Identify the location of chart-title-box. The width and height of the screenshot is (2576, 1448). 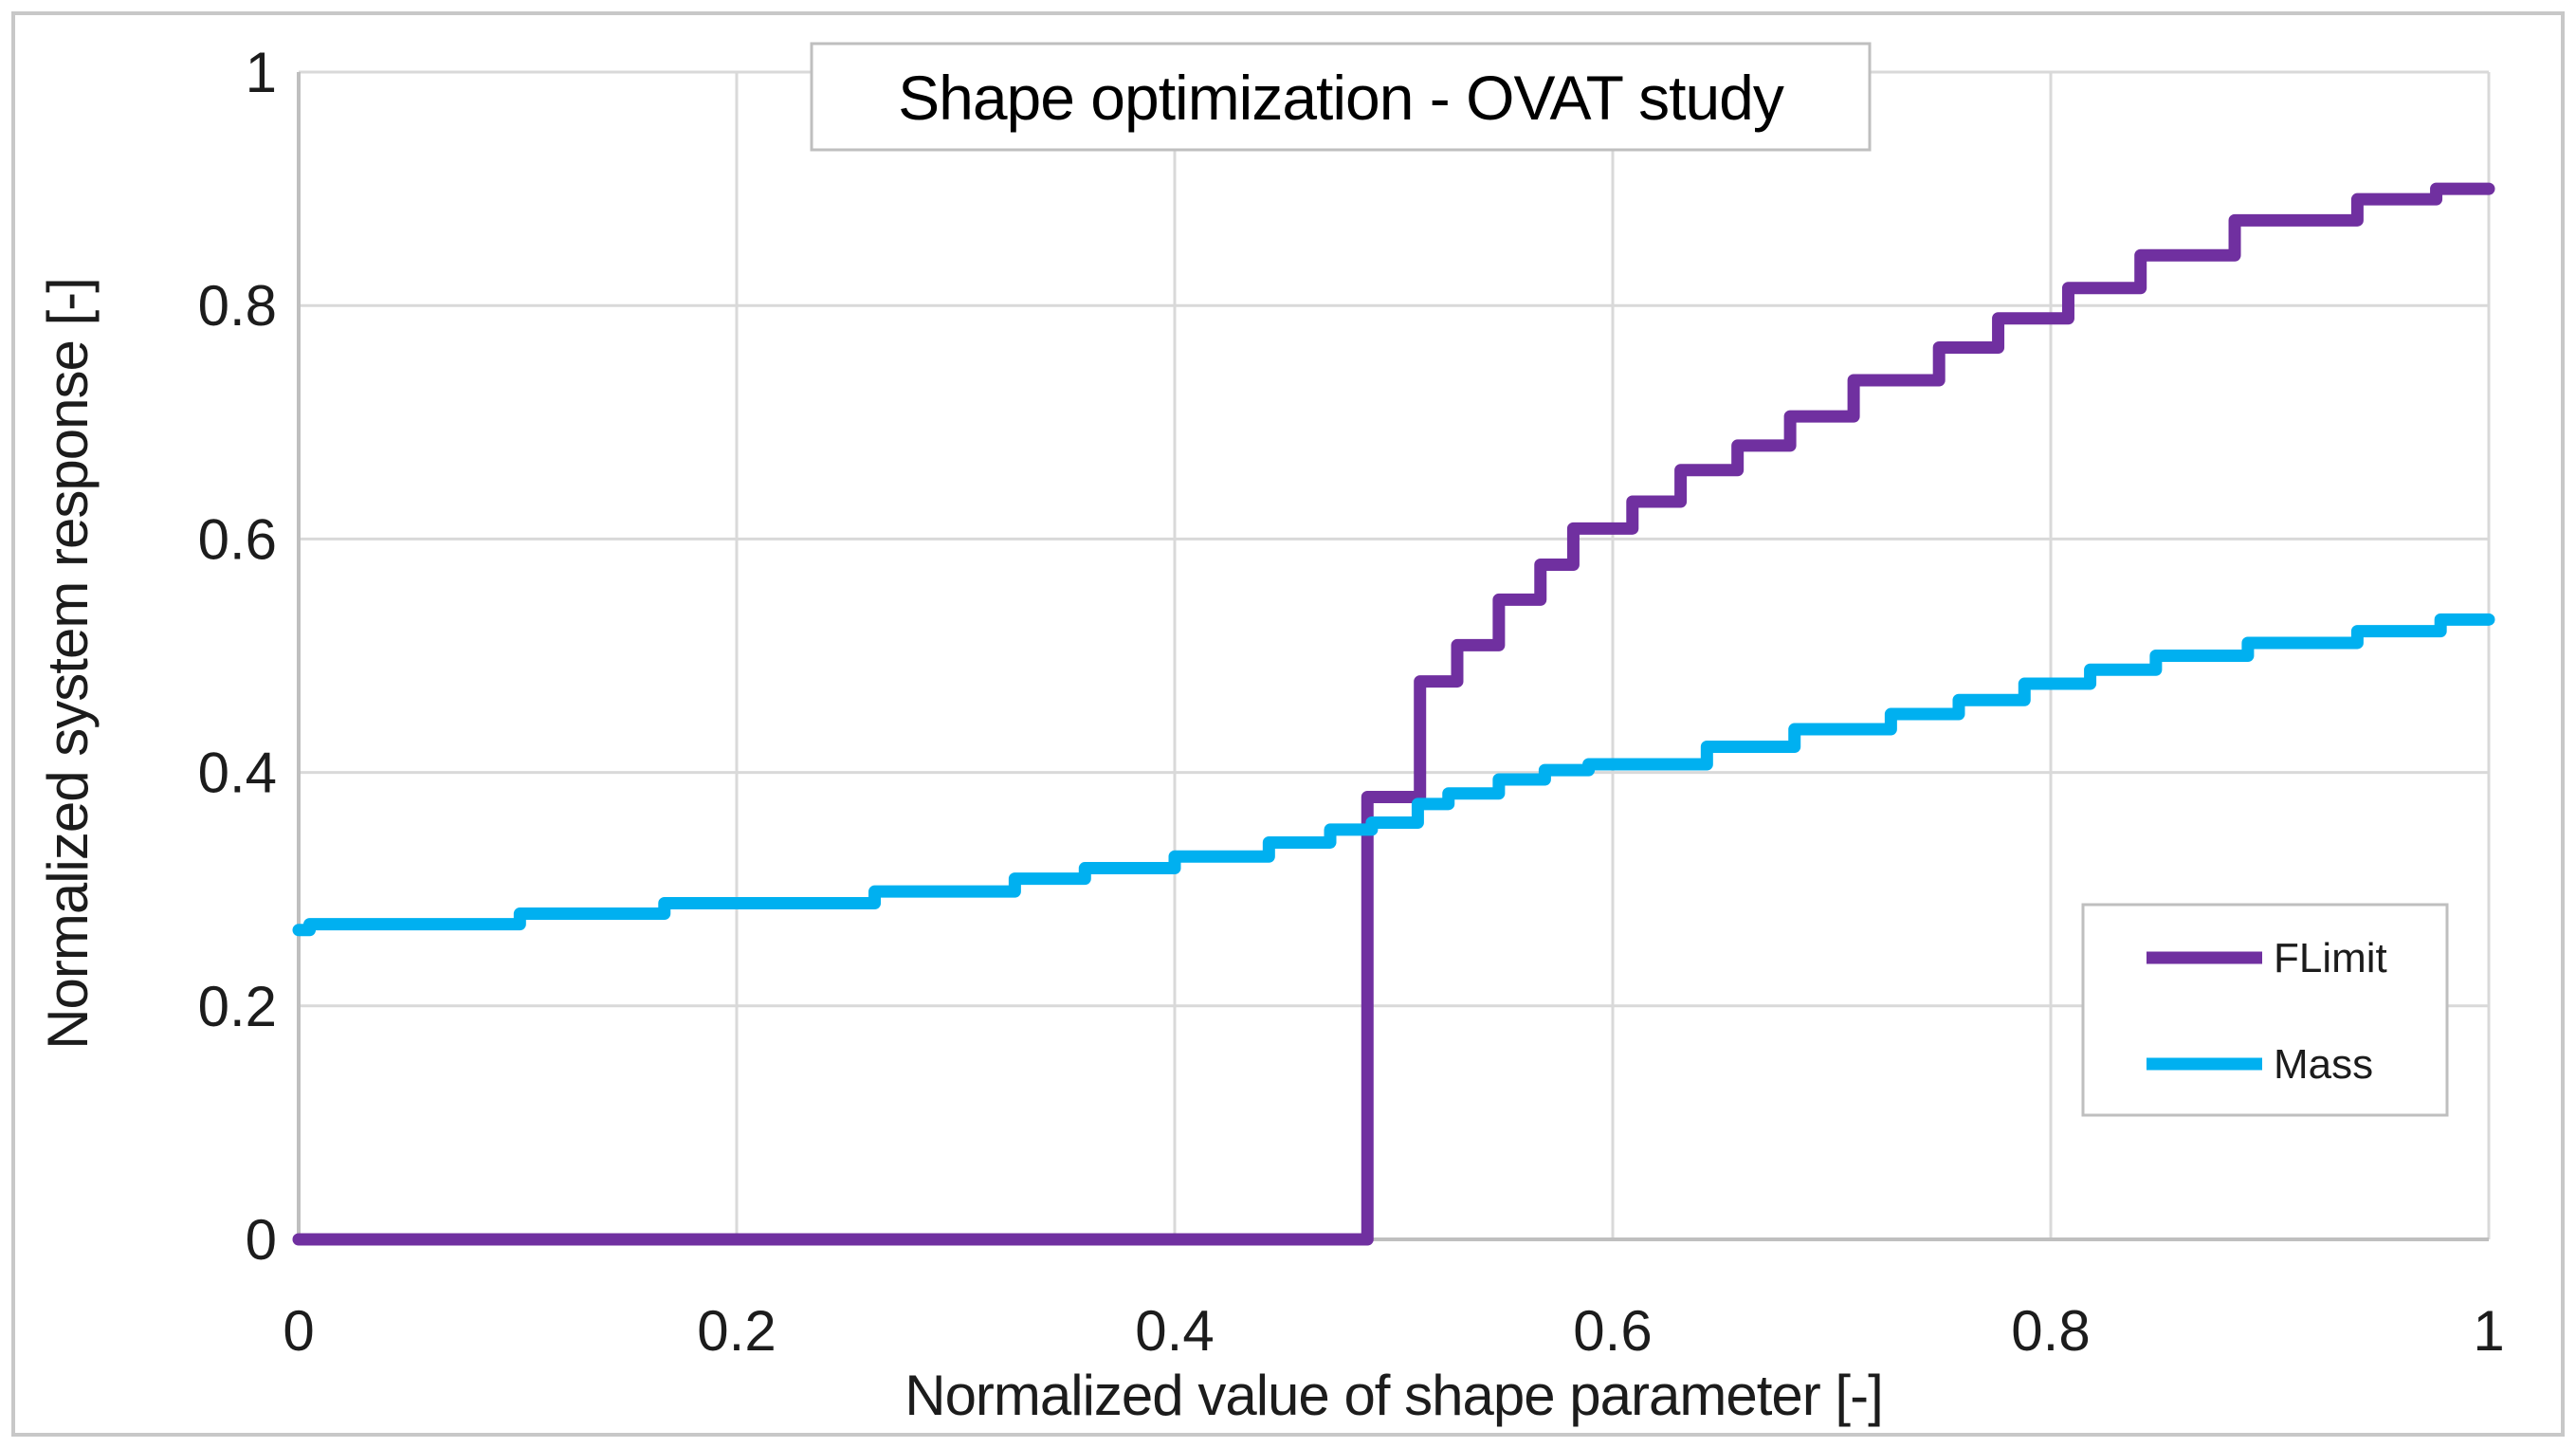
(1341, 97).